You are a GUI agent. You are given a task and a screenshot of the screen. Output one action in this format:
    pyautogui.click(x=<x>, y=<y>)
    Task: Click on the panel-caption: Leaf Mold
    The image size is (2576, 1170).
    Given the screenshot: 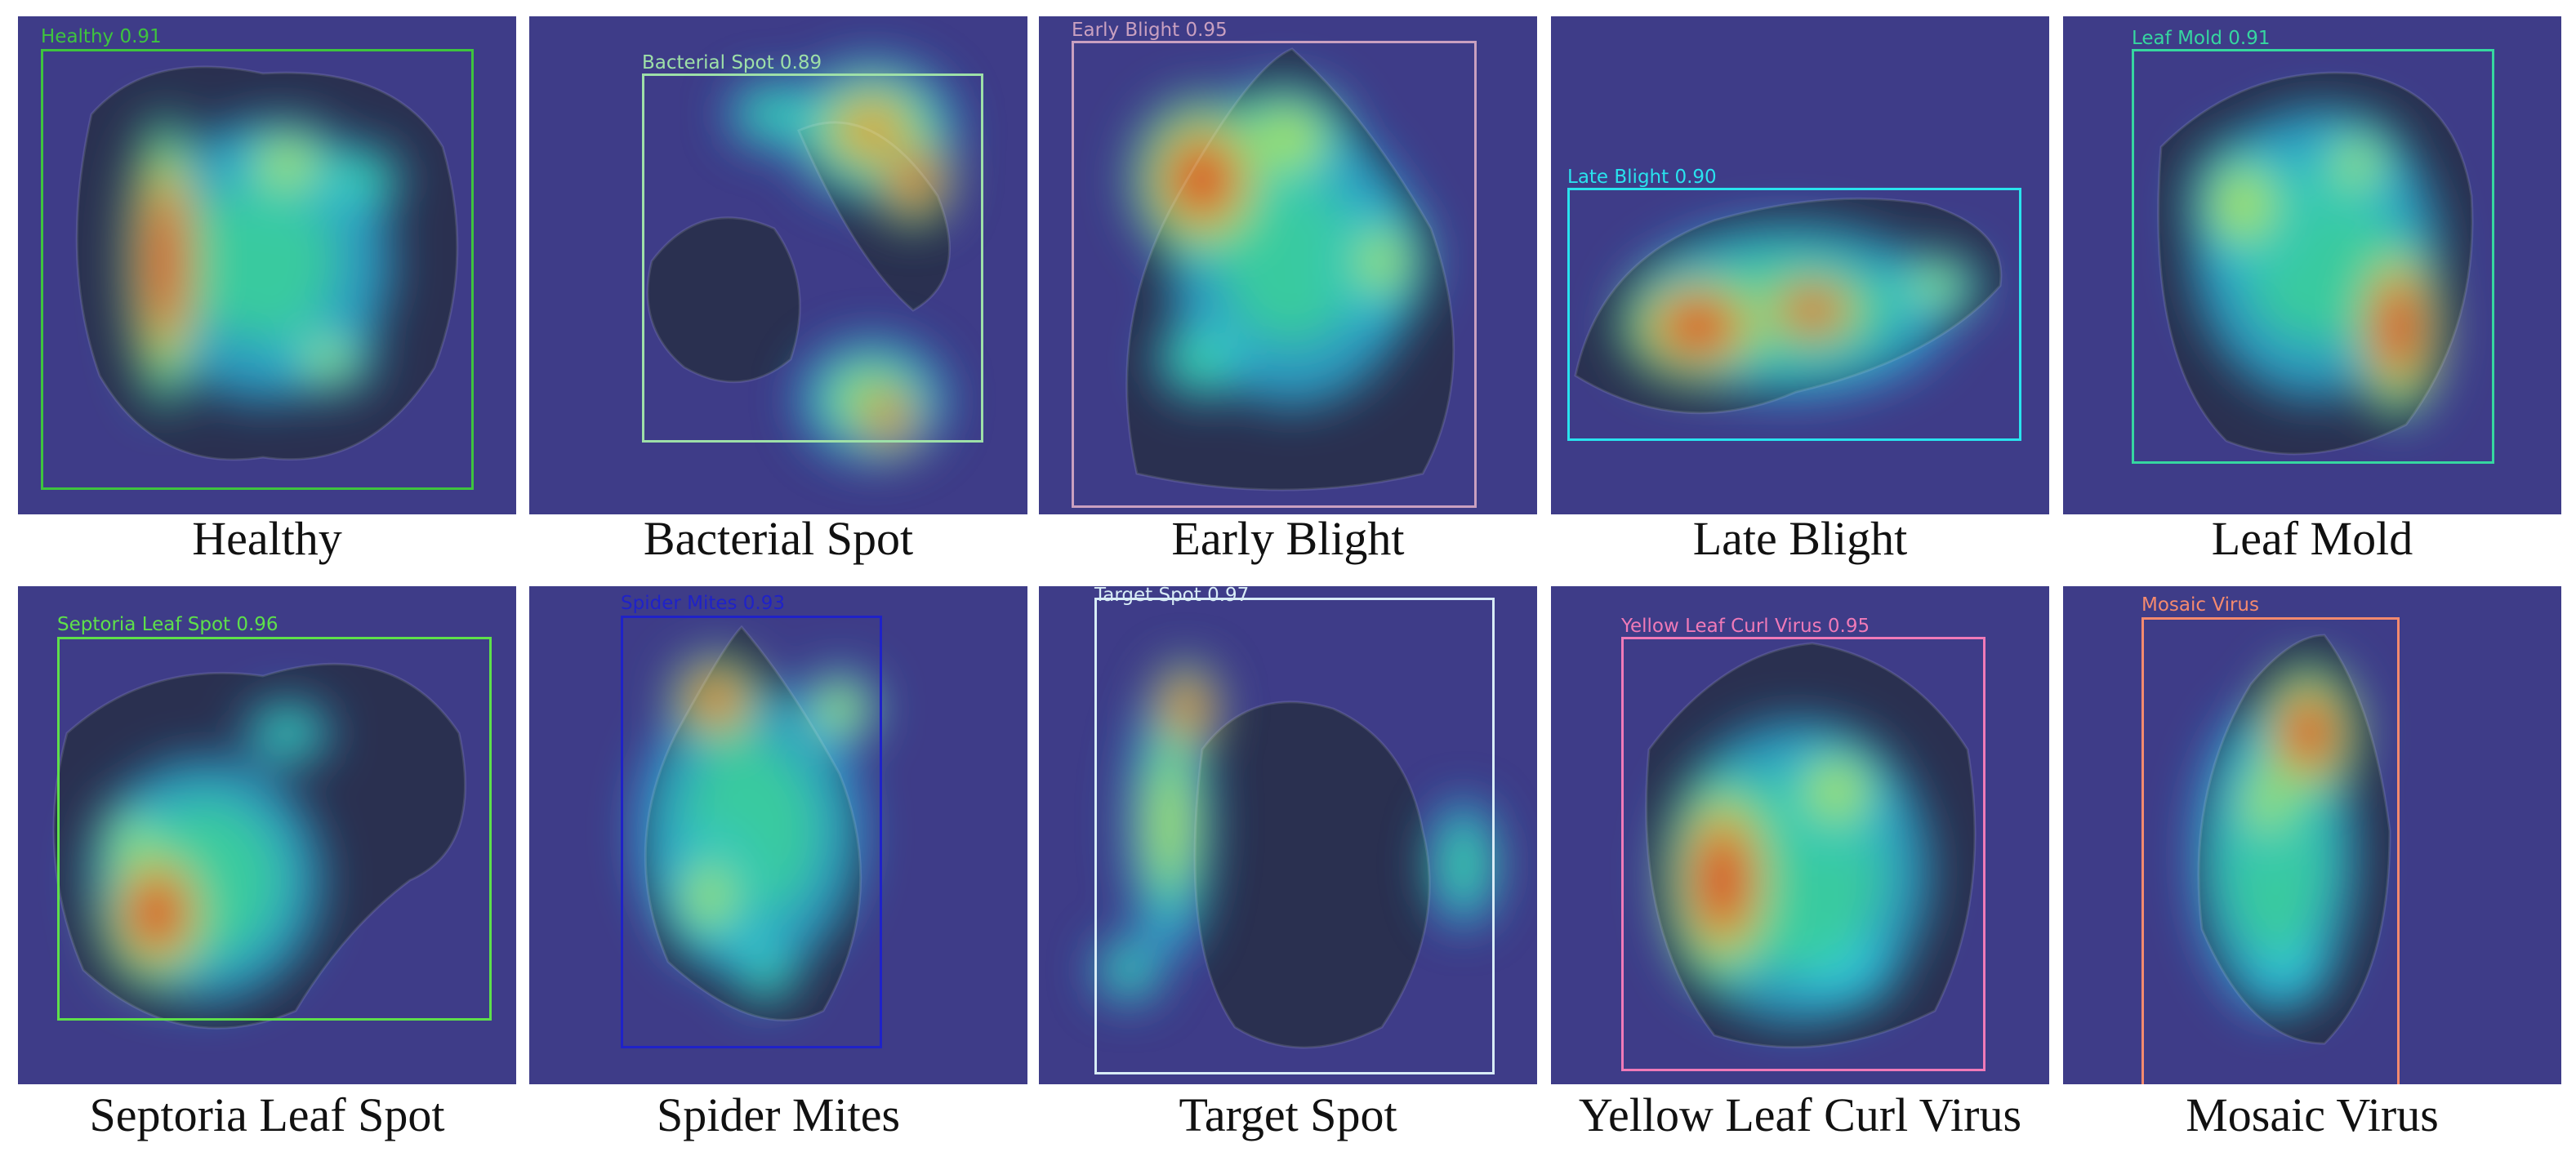 What is the action you would take?
    pyautogui.click(x=2312, y=538)
    